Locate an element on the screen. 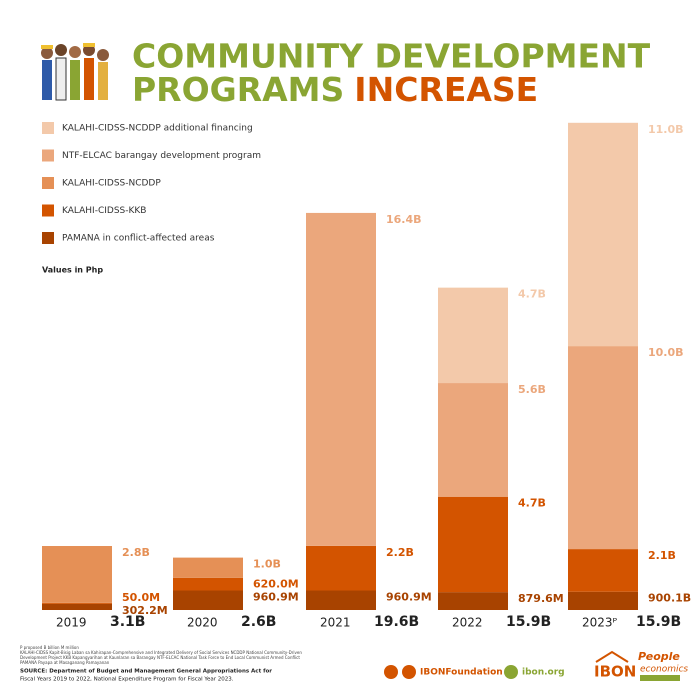 The width and height of the screenshot is (700, 700). year-label: 2020 is located at coordinates (202, 623).